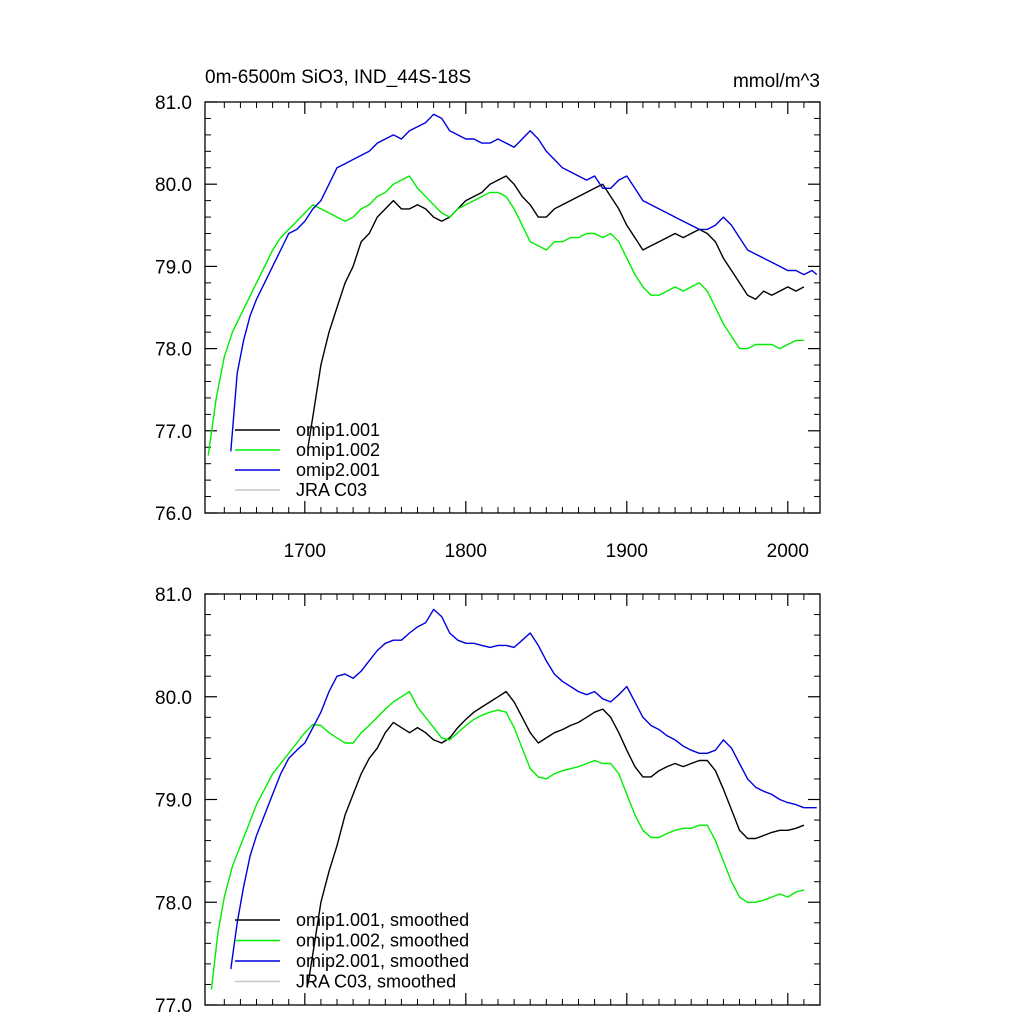 The height and width of the screenshot is (1024, 1024). I want to click on legend-label: omip1.001, so click(338, 430).